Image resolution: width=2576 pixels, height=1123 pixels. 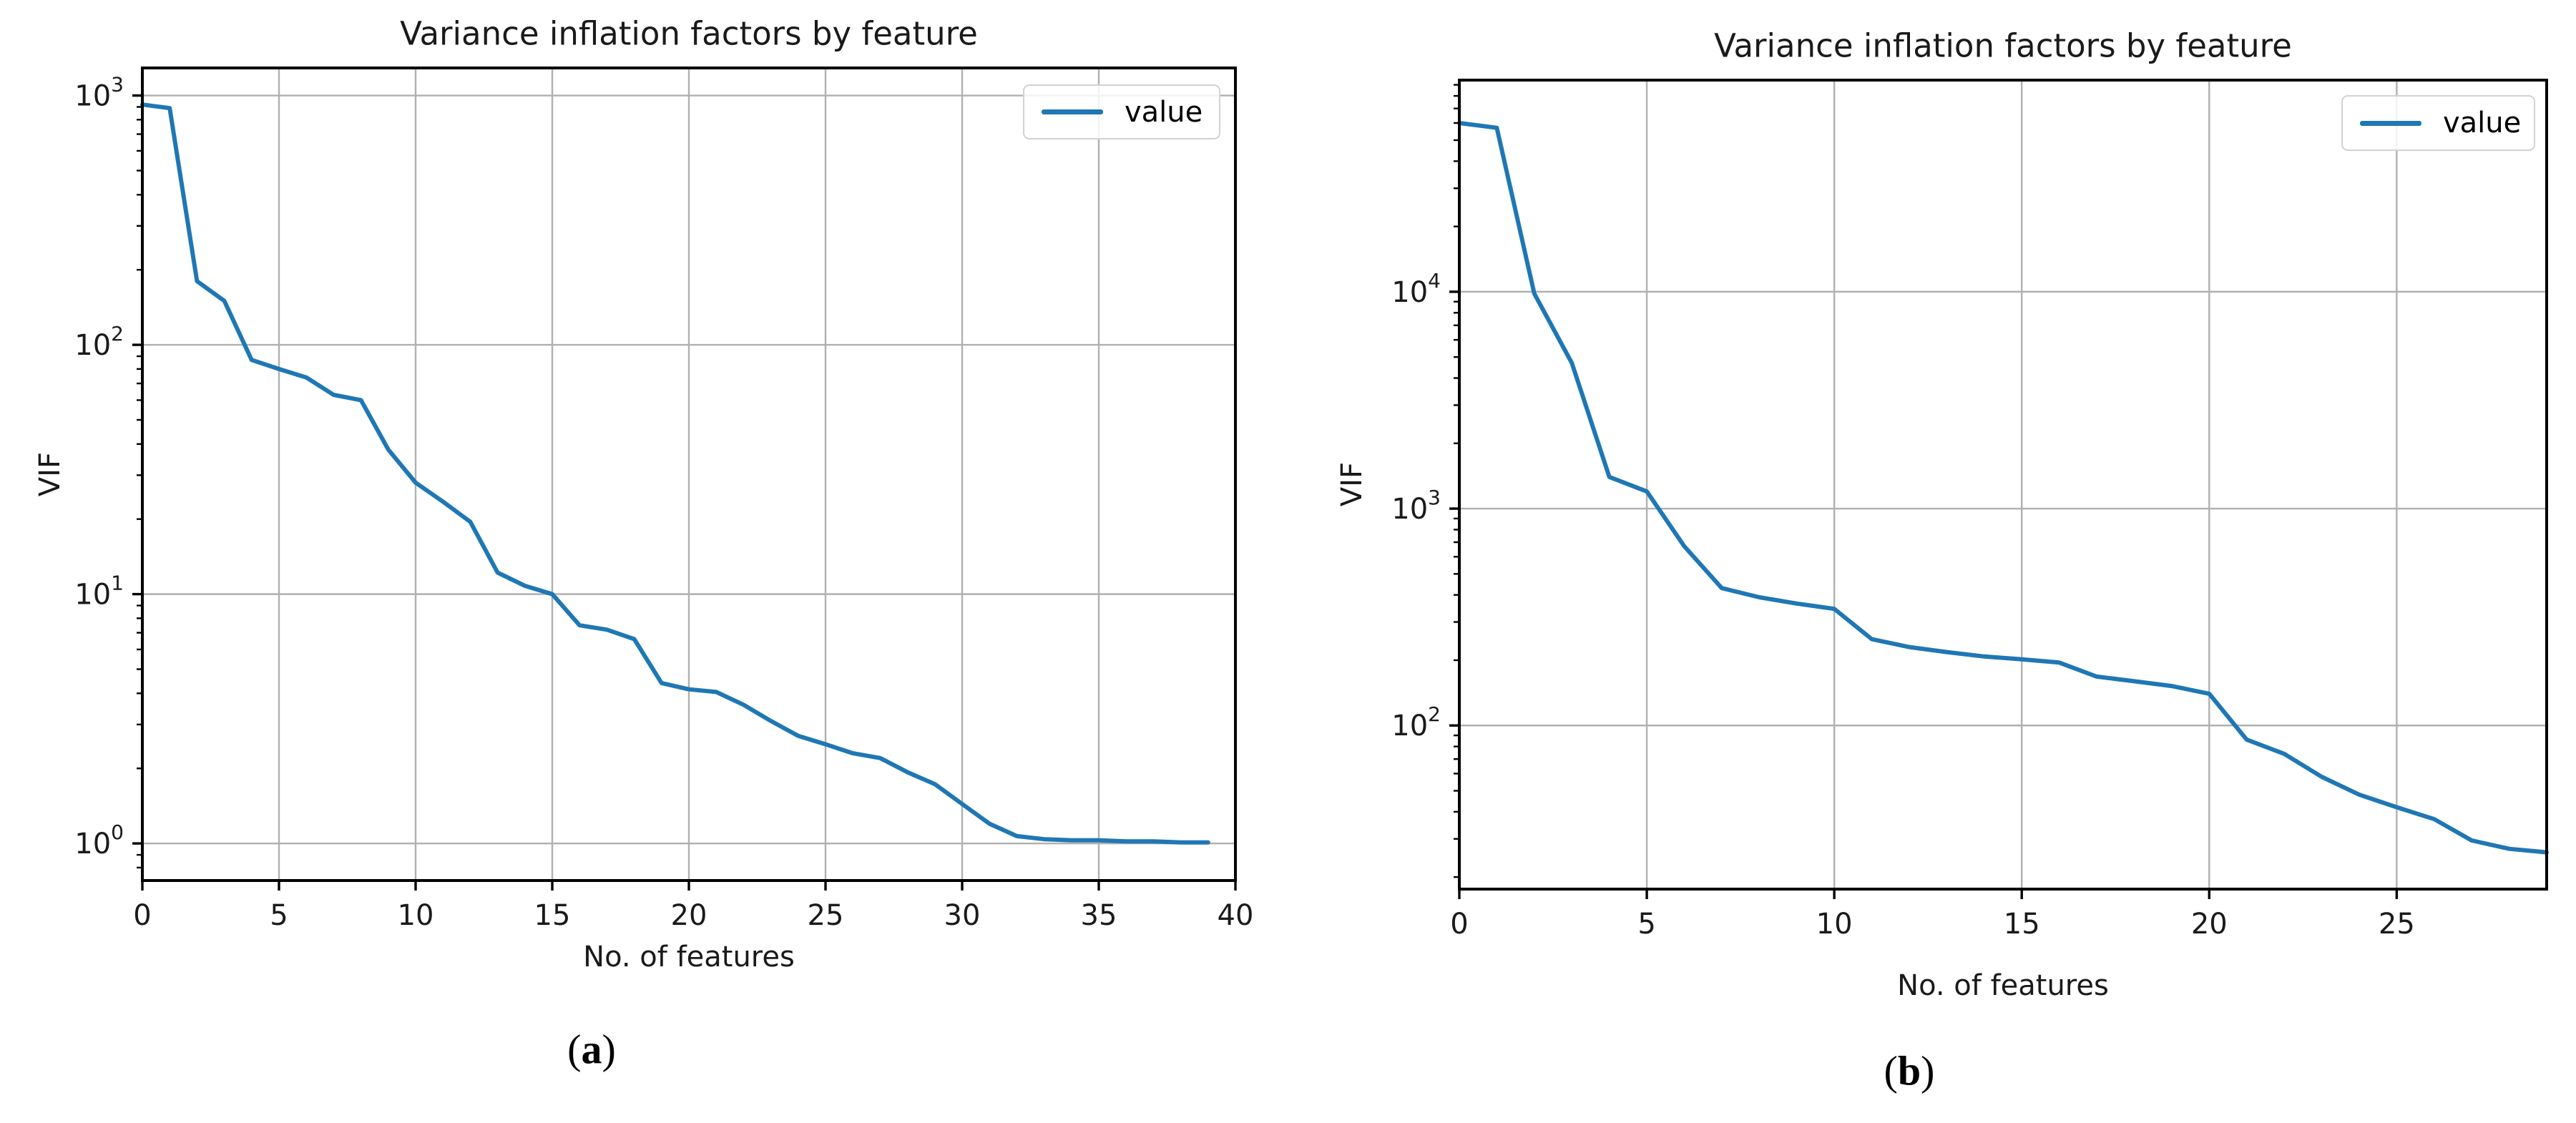 I want to click on x-tick-label: 35, so click(x=1099, y=915).